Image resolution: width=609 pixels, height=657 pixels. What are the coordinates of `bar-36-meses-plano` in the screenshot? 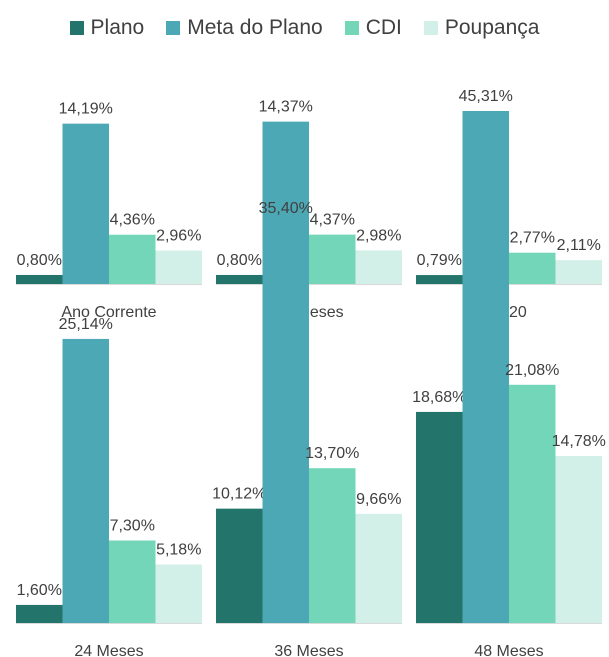 It's located at (239, 565).